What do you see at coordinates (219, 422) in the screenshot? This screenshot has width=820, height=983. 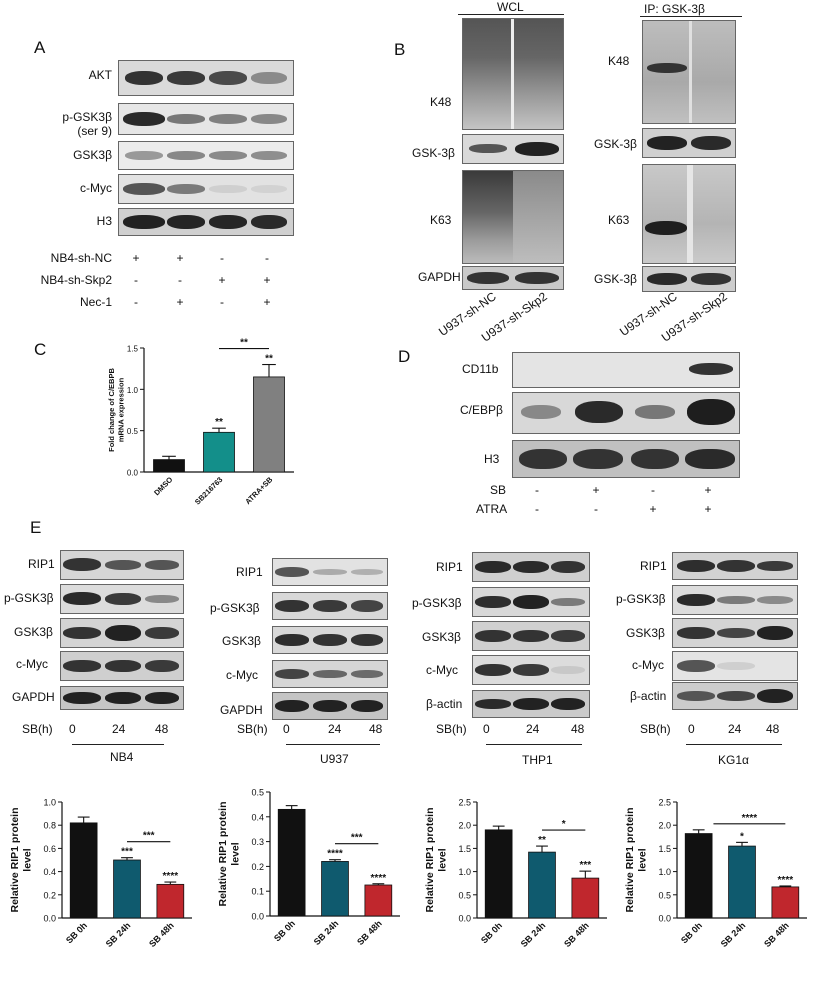 I see `significance-label: **` at bounding box center [219, 422].